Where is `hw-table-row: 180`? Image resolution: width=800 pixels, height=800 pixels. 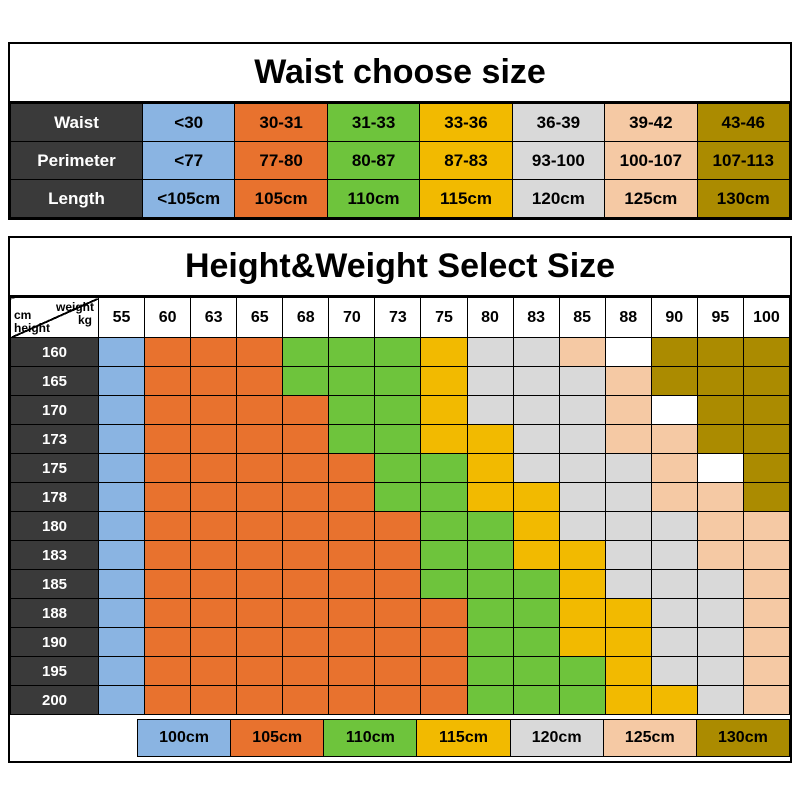 hw-table-row: 180 is located at coordinates (400, 526).